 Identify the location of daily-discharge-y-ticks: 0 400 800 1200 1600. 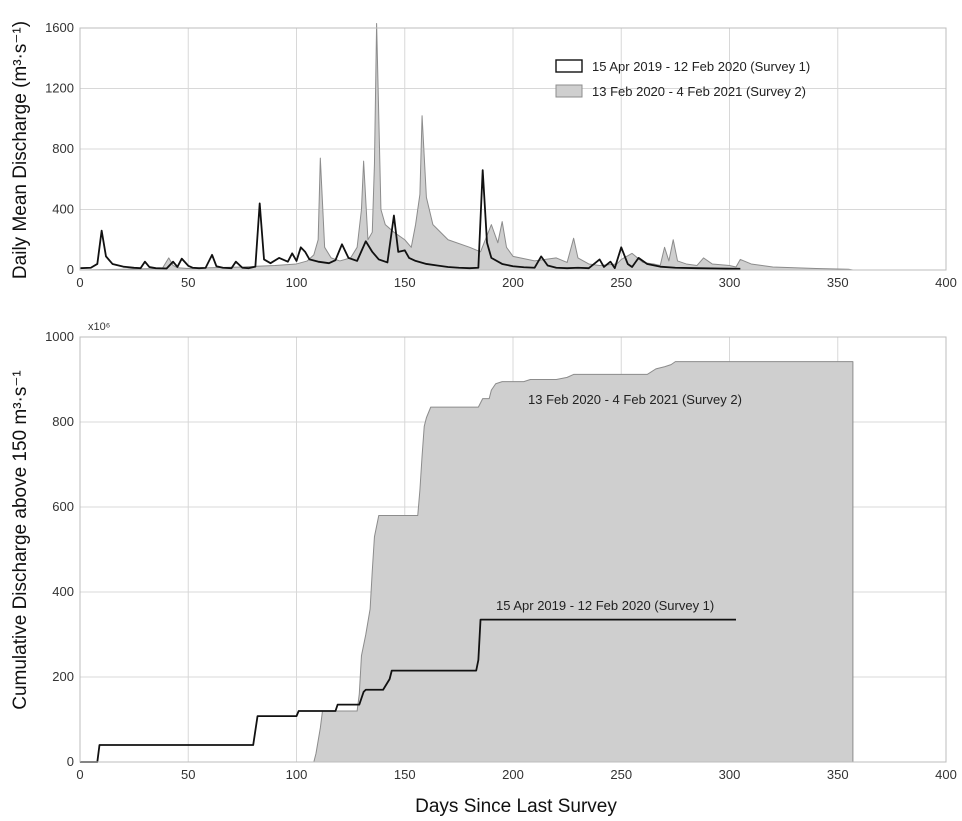
(59, 148).